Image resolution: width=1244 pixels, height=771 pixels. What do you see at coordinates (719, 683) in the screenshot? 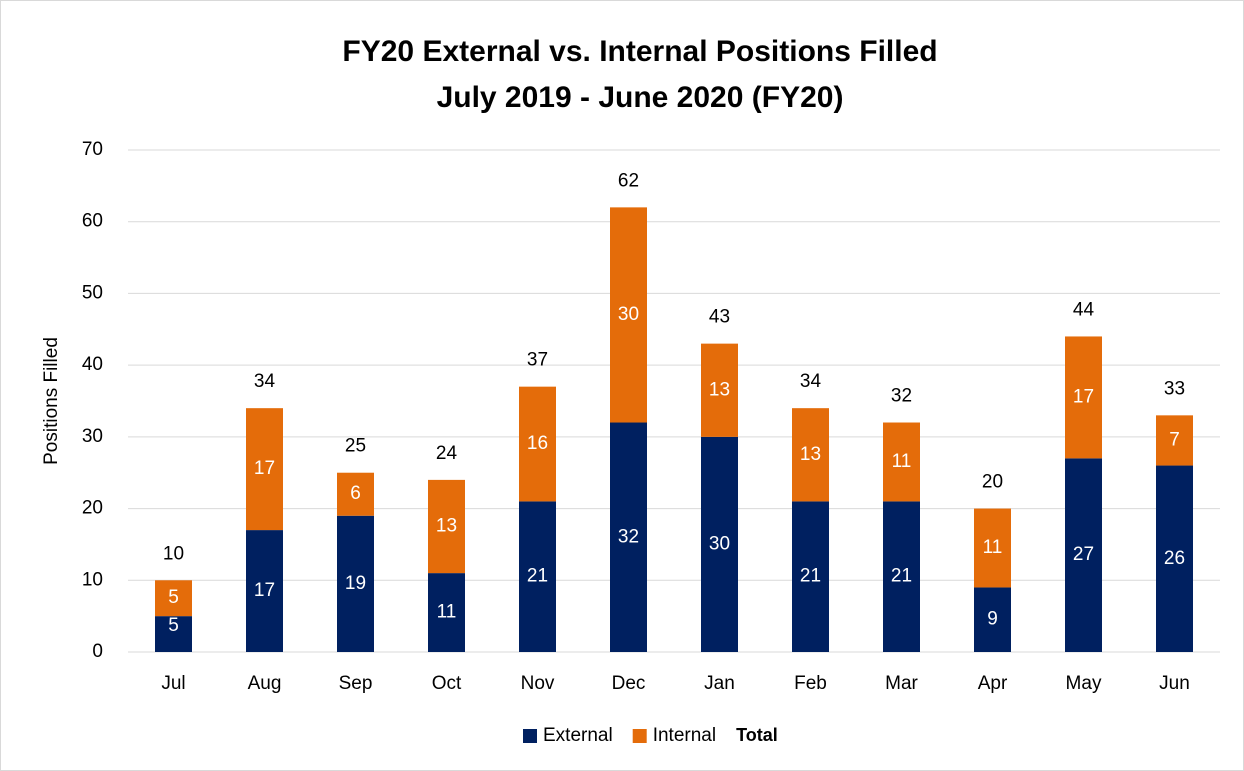
I see `x-tick-label: Jan` at bounding box center [719, 683].